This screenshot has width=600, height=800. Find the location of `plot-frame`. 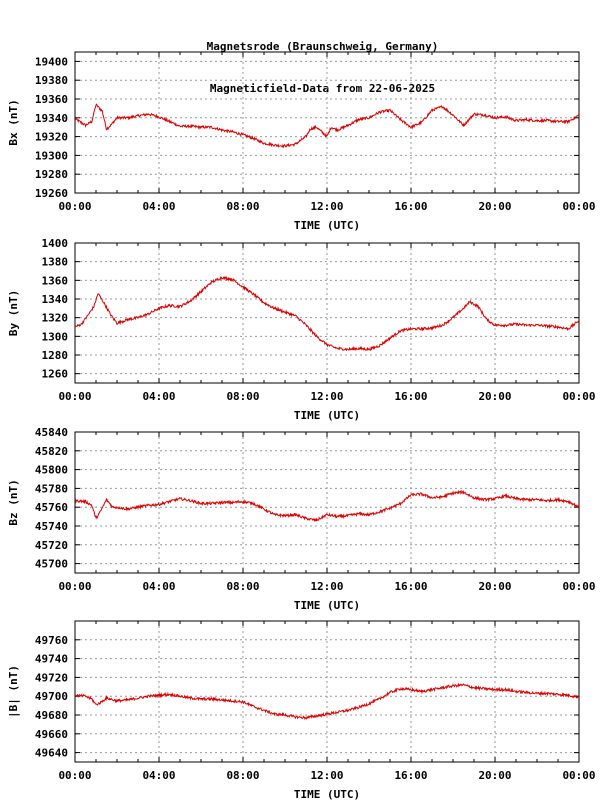

plot-frame is located at coordinates (327, 313).